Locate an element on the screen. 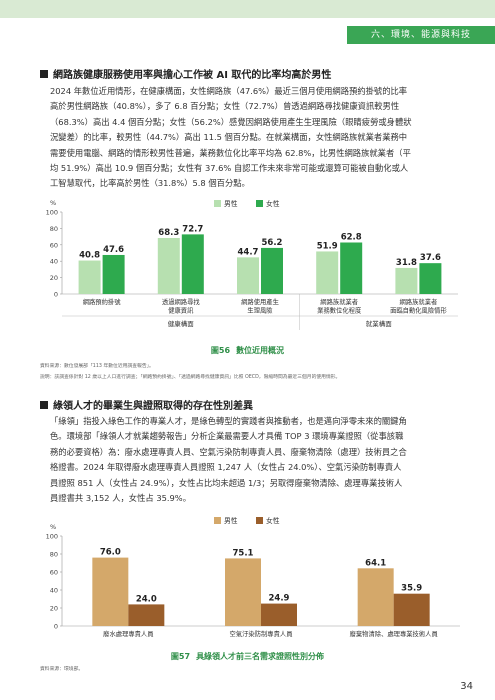  category-label: 網路預約掛號 is located at coordinates (102, 301).